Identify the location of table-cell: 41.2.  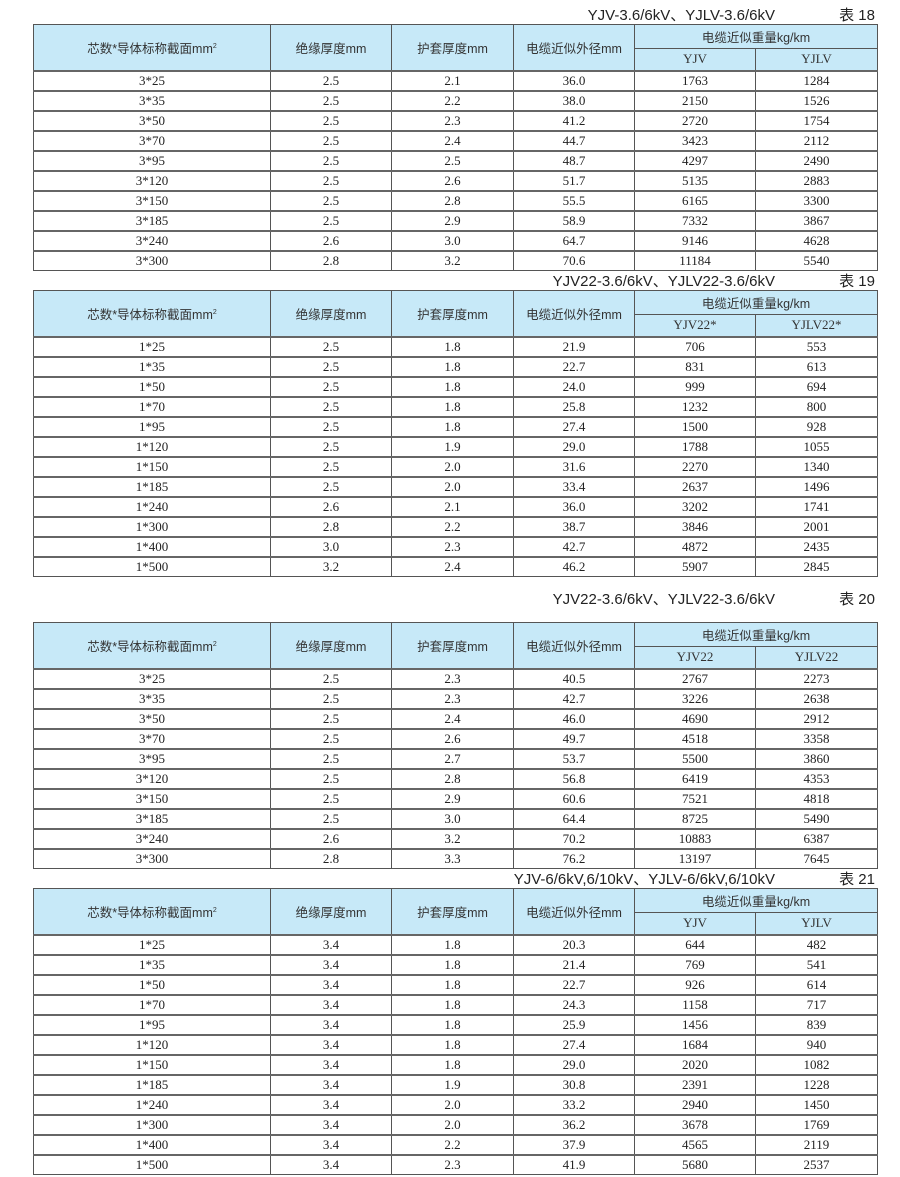
(574, 120).